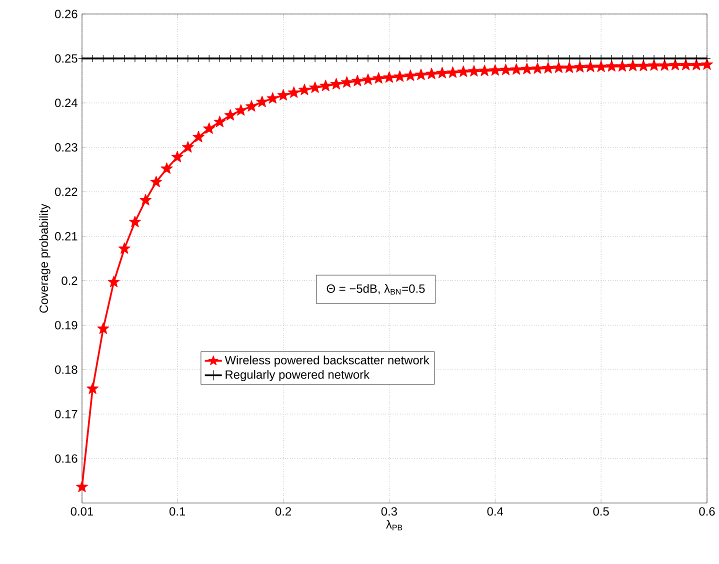 The height and width of the screenshot is (564, 719). I want to click on x-tick-label: 0.2, so click(283, 511).